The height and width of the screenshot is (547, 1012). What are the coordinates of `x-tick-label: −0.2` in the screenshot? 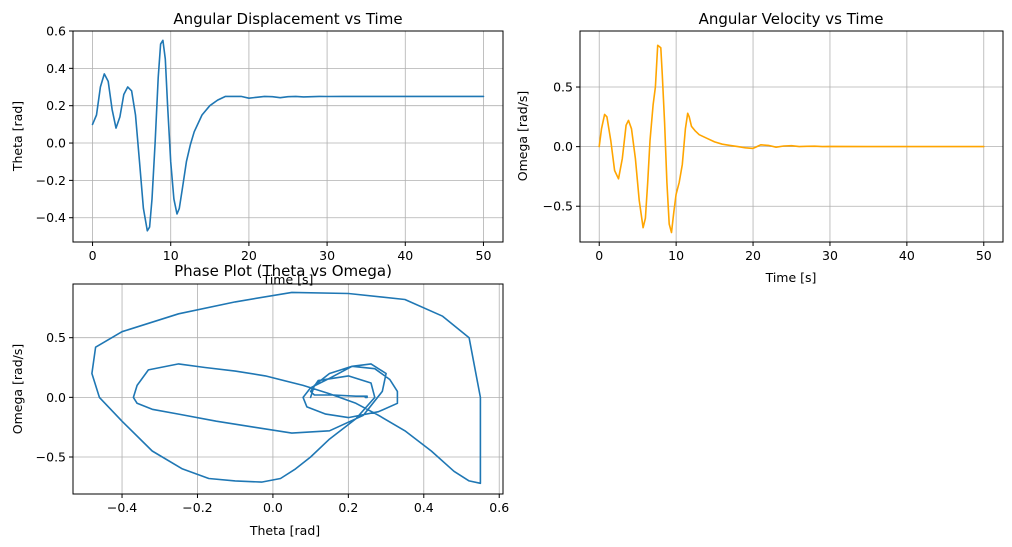 It's located at (197, 507).